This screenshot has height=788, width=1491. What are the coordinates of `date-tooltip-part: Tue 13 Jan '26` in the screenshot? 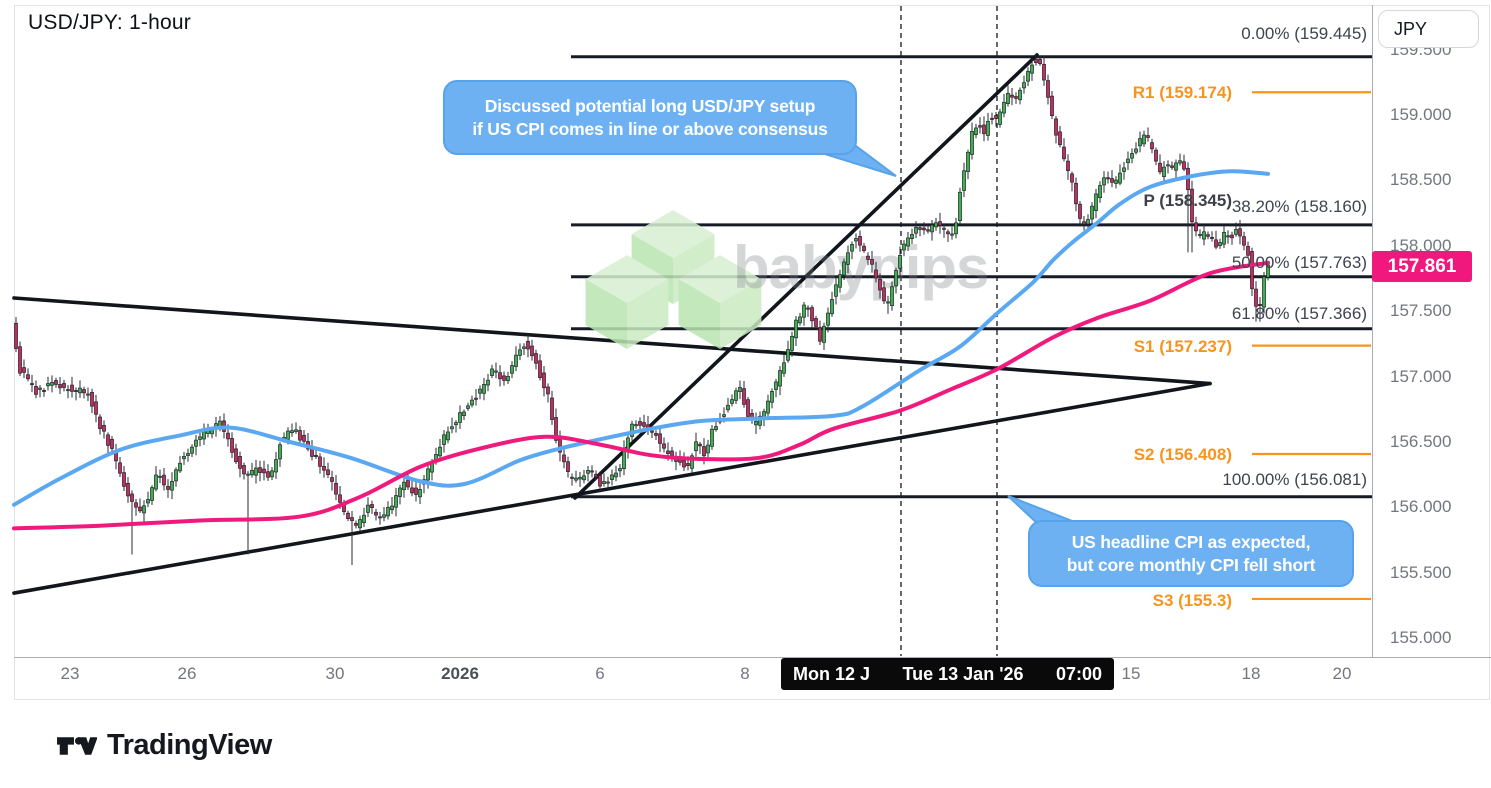 It's located at (963, 673).